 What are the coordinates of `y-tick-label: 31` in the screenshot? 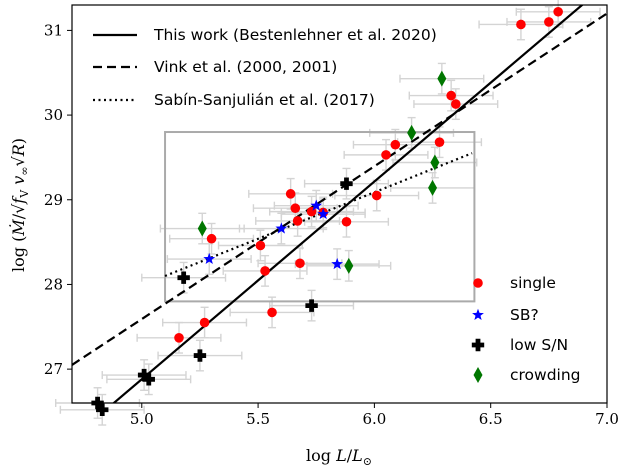 It's located at (53, 30).